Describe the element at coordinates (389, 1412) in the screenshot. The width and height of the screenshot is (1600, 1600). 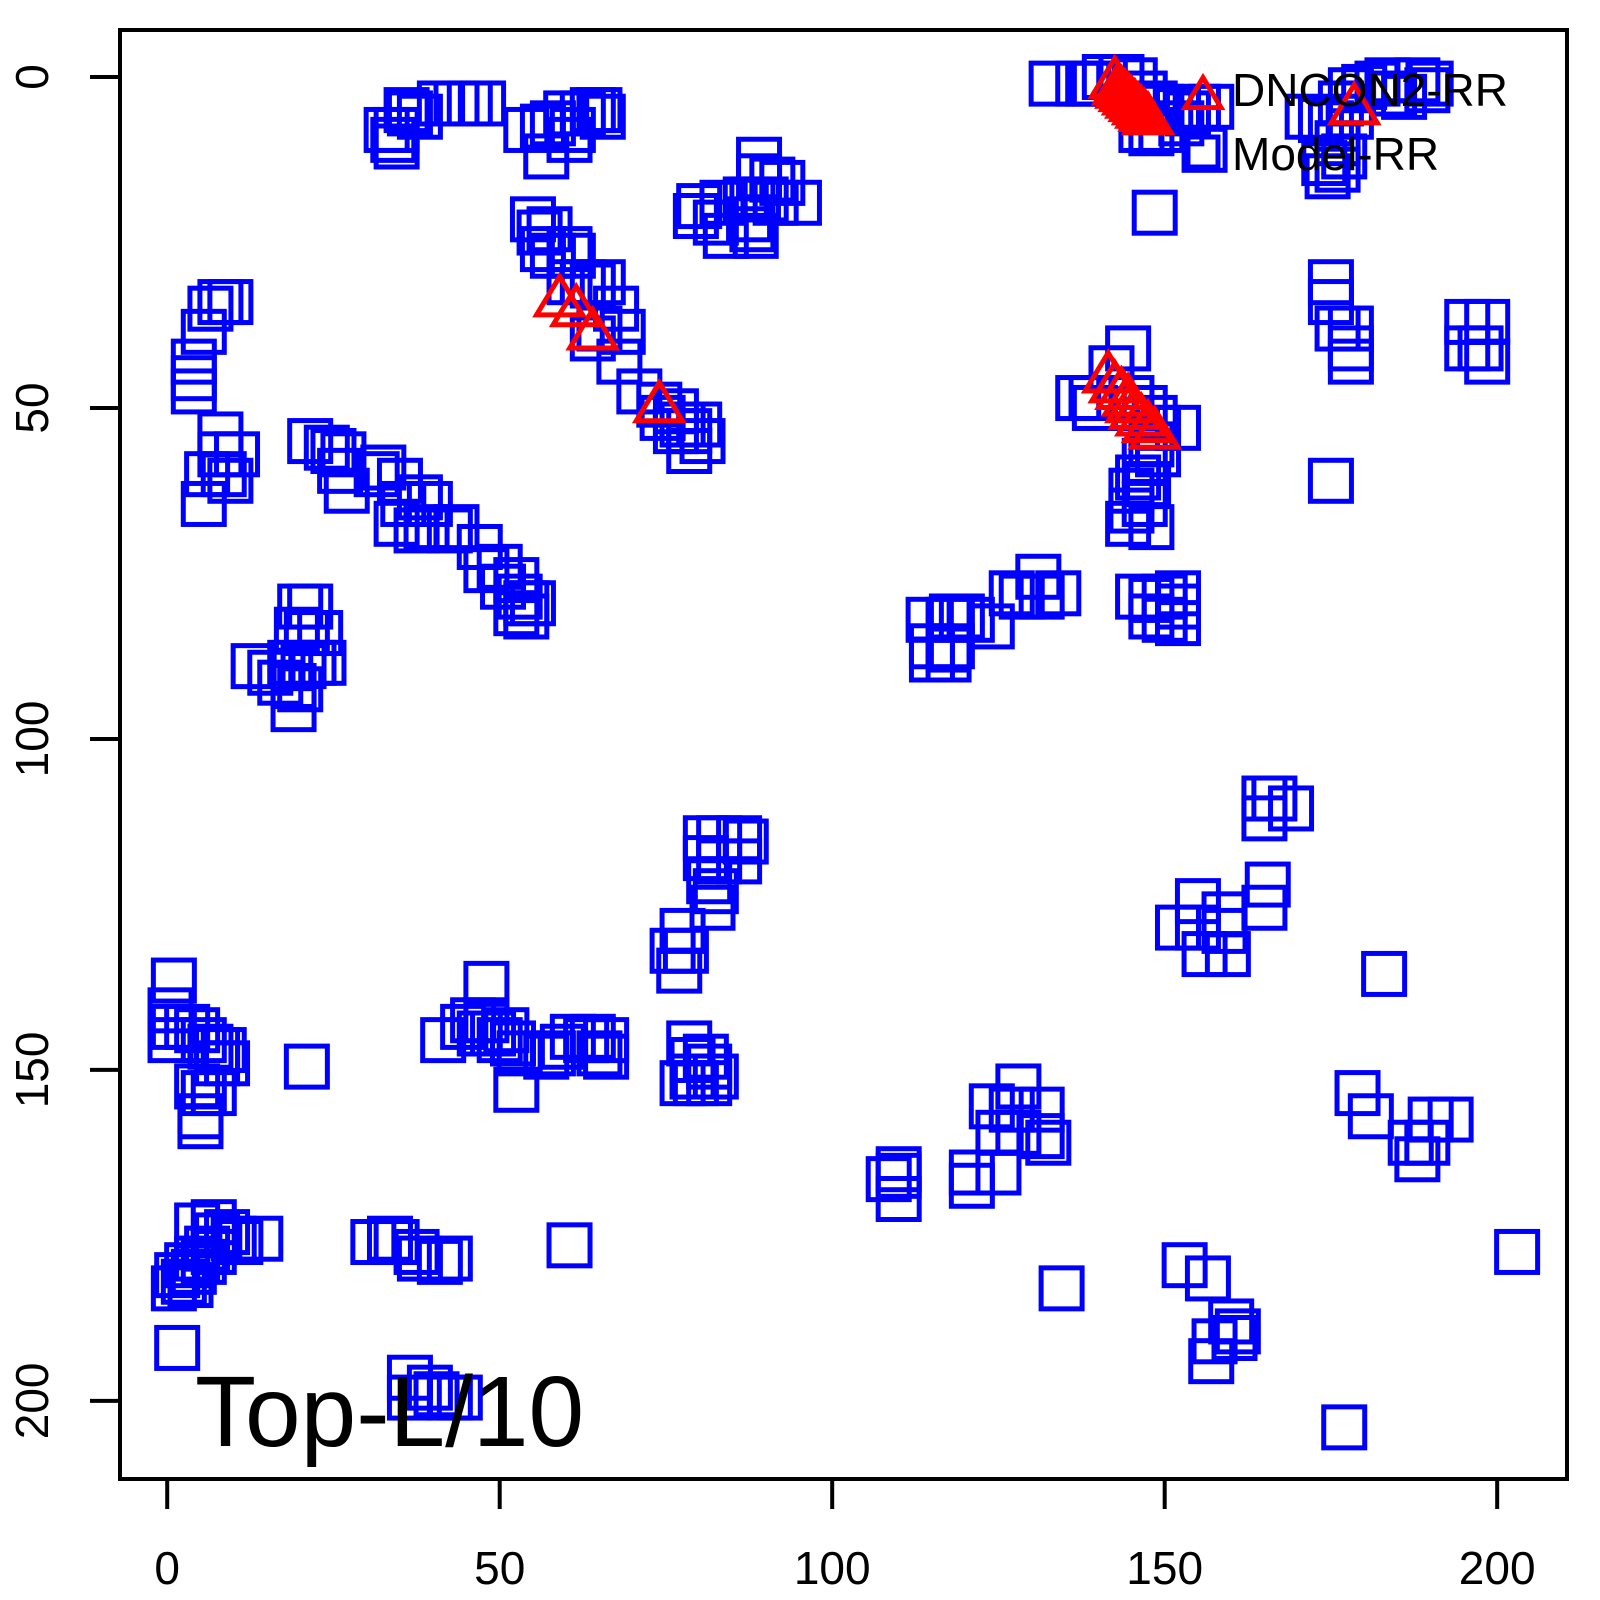
I see `annotation-top-l10: Top-L/10` at that location.